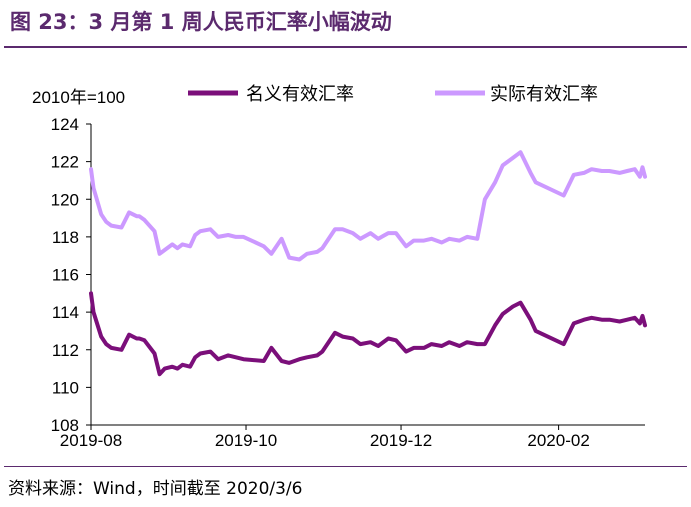 The image size is (691, 507). Describe the element at coordinates (300, 94) in the screenshot. I see `legend-nominal-label: 名义有效汇率` at that location.